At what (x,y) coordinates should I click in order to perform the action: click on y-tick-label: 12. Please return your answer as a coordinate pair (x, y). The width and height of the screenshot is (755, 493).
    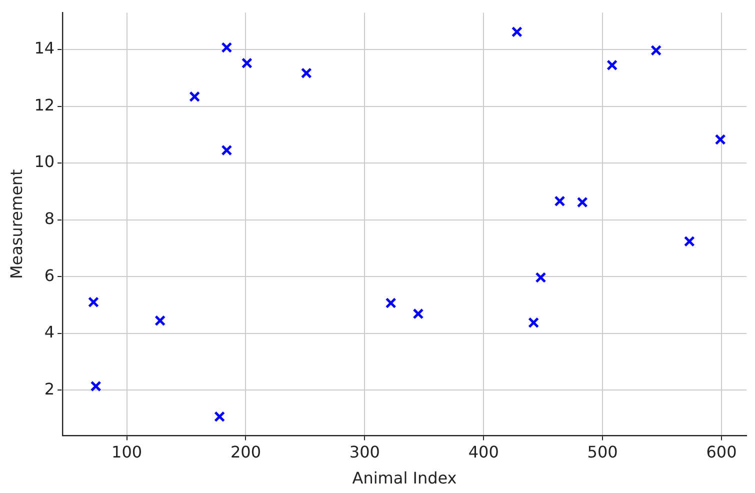
    Looking at the image, I should click on (44, 104).